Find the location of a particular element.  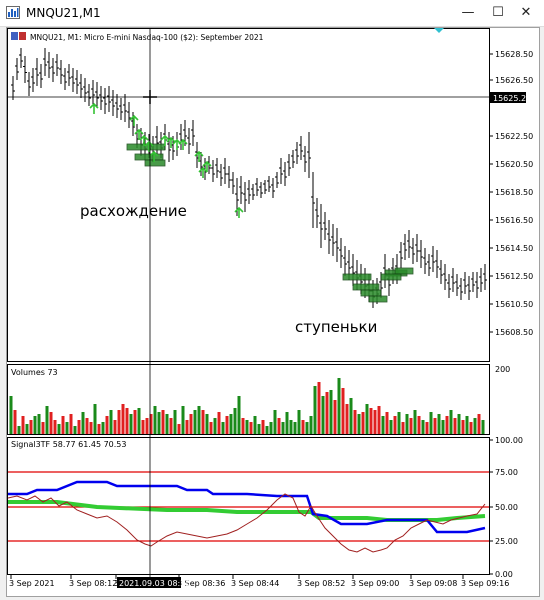

title-bar: MNQU21,M1 — ☐ ✕ is located at coordinates (272, 13).